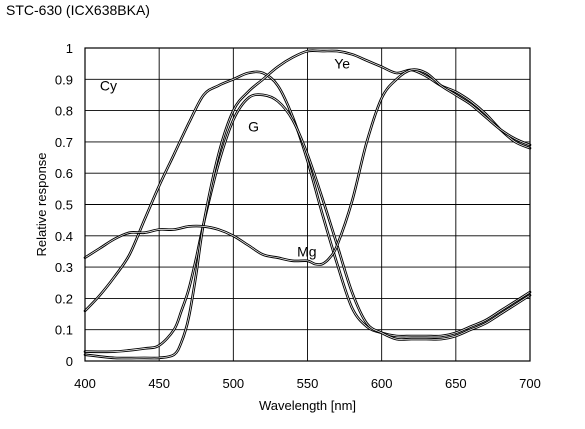  Describe the element at coordinates (64, 236) in the screenshot. I see `y-tick-label: 0.4` at that location.